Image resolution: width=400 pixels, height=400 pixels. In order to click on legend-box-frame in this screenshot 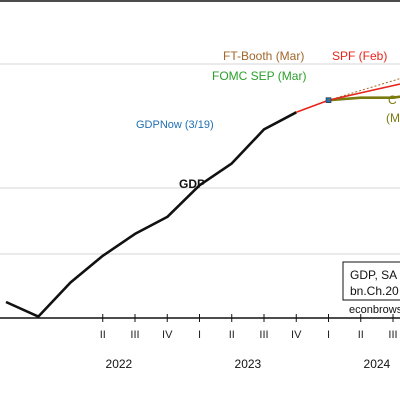, I will do `click(371, 281)`.